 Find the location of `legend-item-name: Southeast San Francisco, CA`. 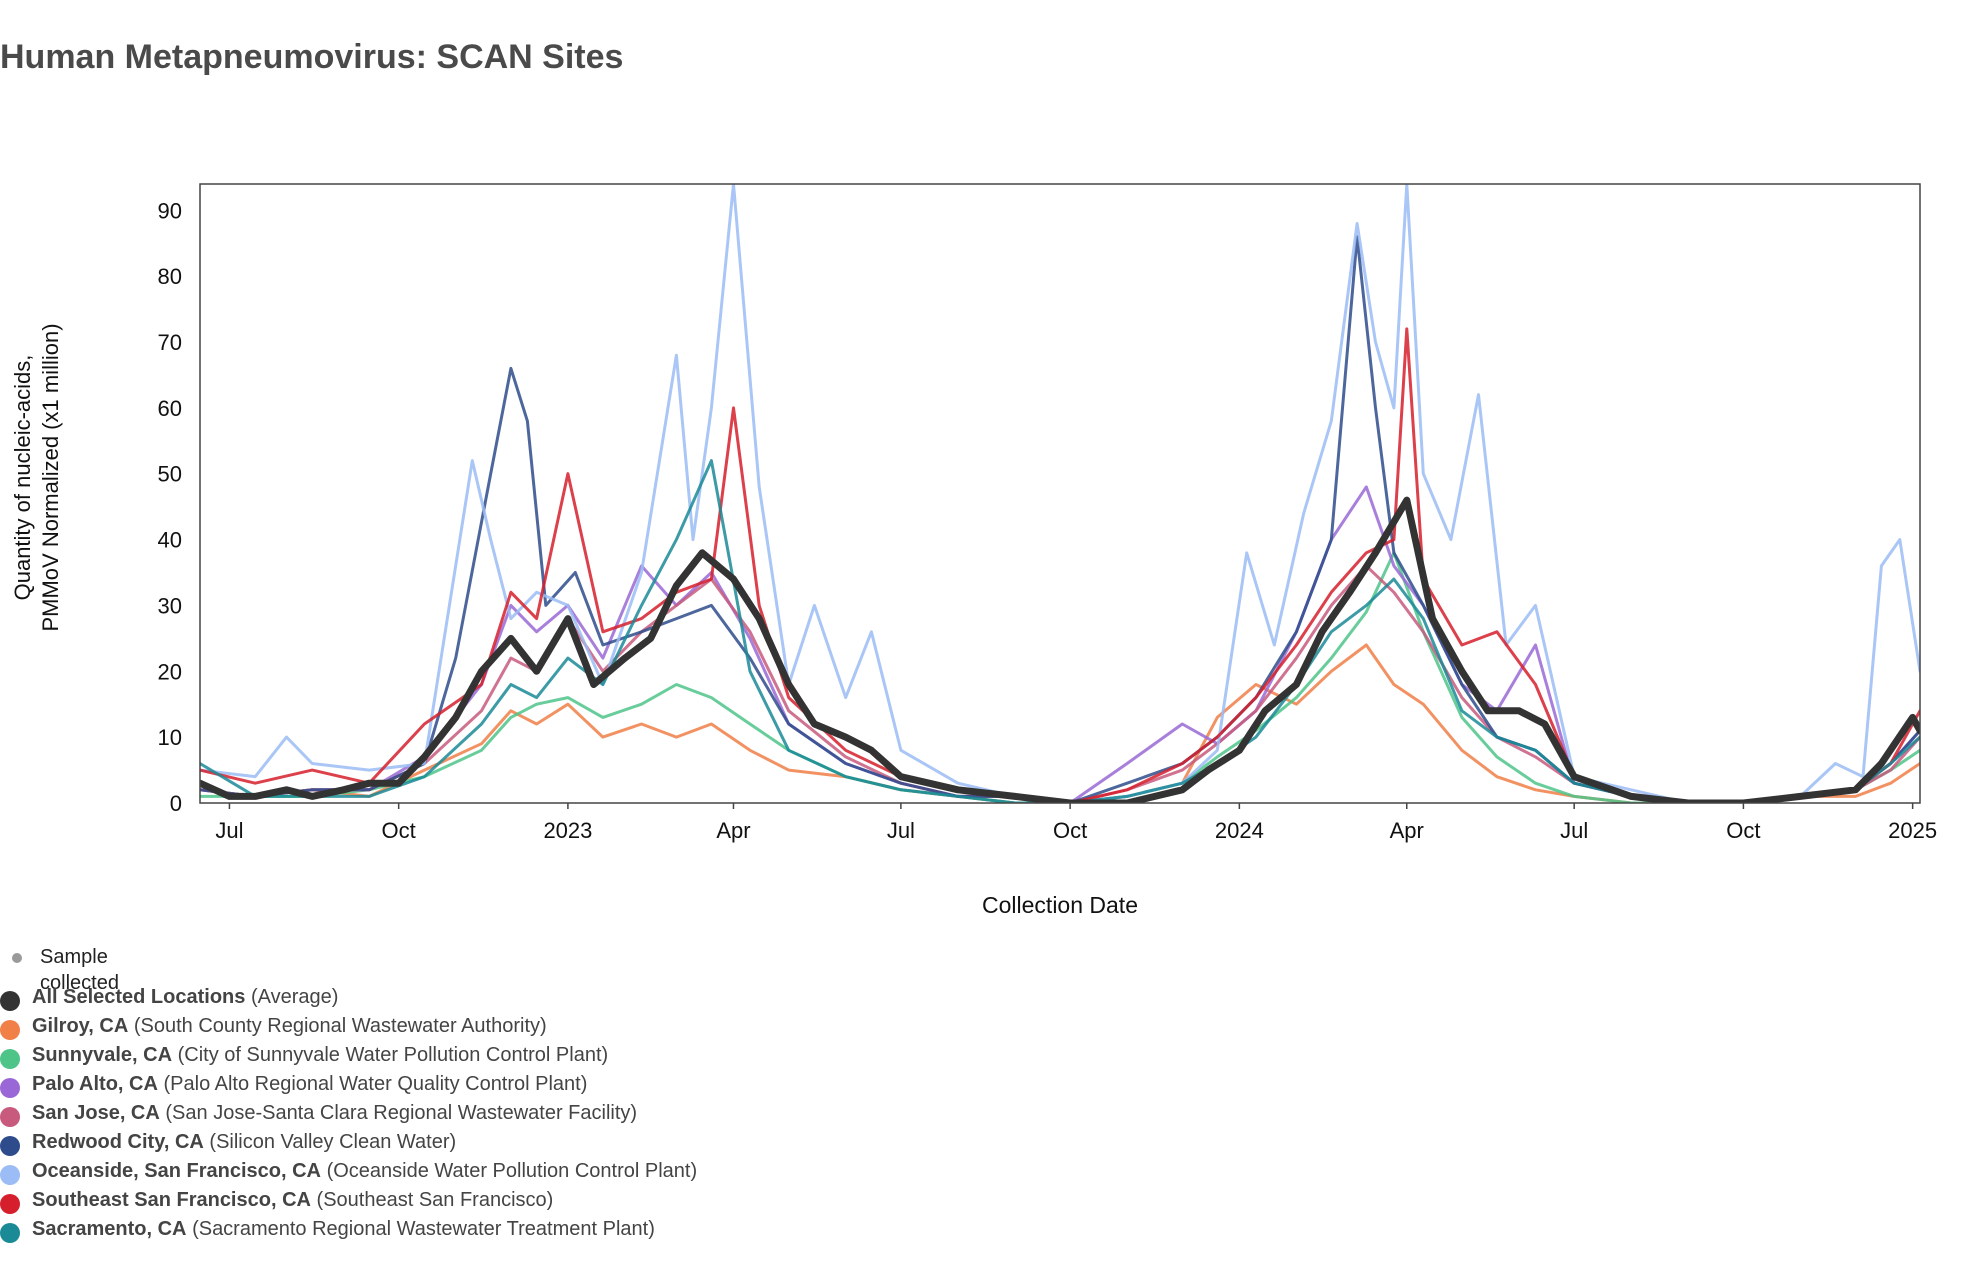

legend-item-name: Southeast San Francisco, CA is located at coordinates (171, 1200).